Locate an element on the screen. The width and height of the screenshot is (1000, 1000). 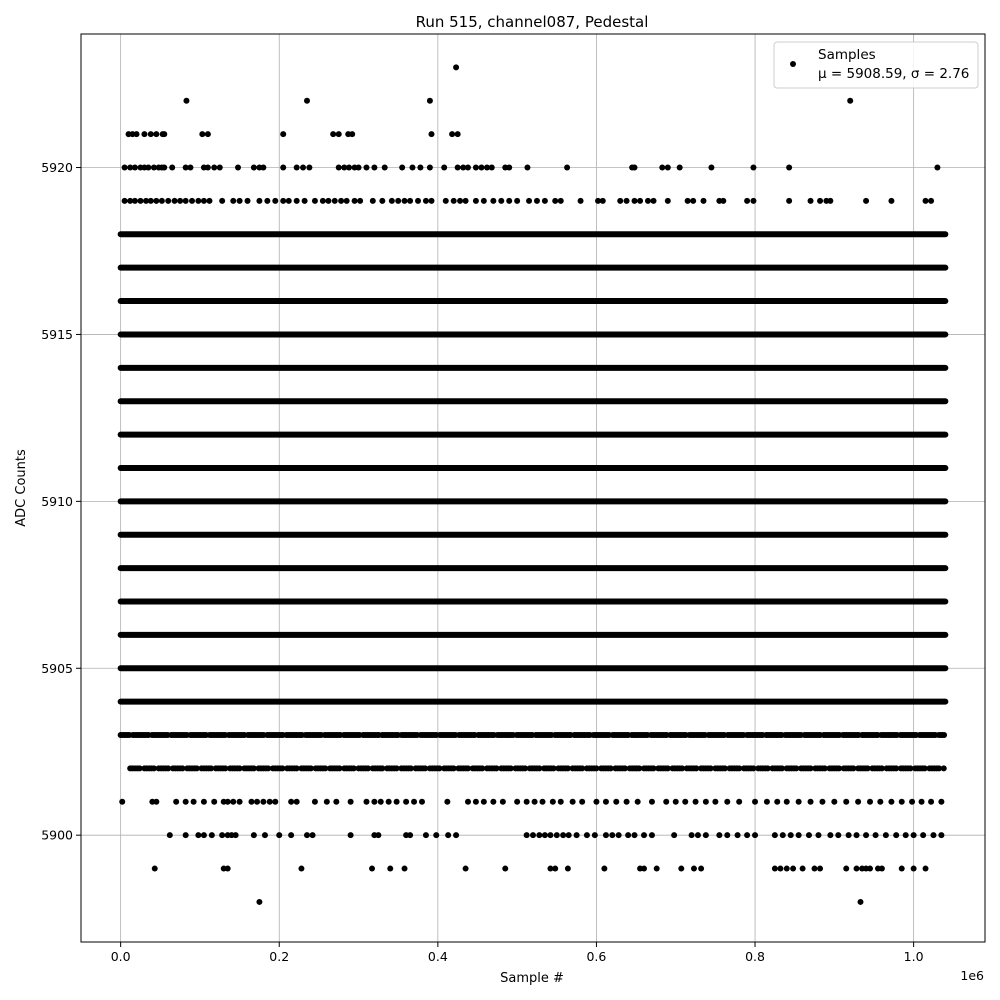
y-tick-label: 5905 is located at coordinates (57, 668).